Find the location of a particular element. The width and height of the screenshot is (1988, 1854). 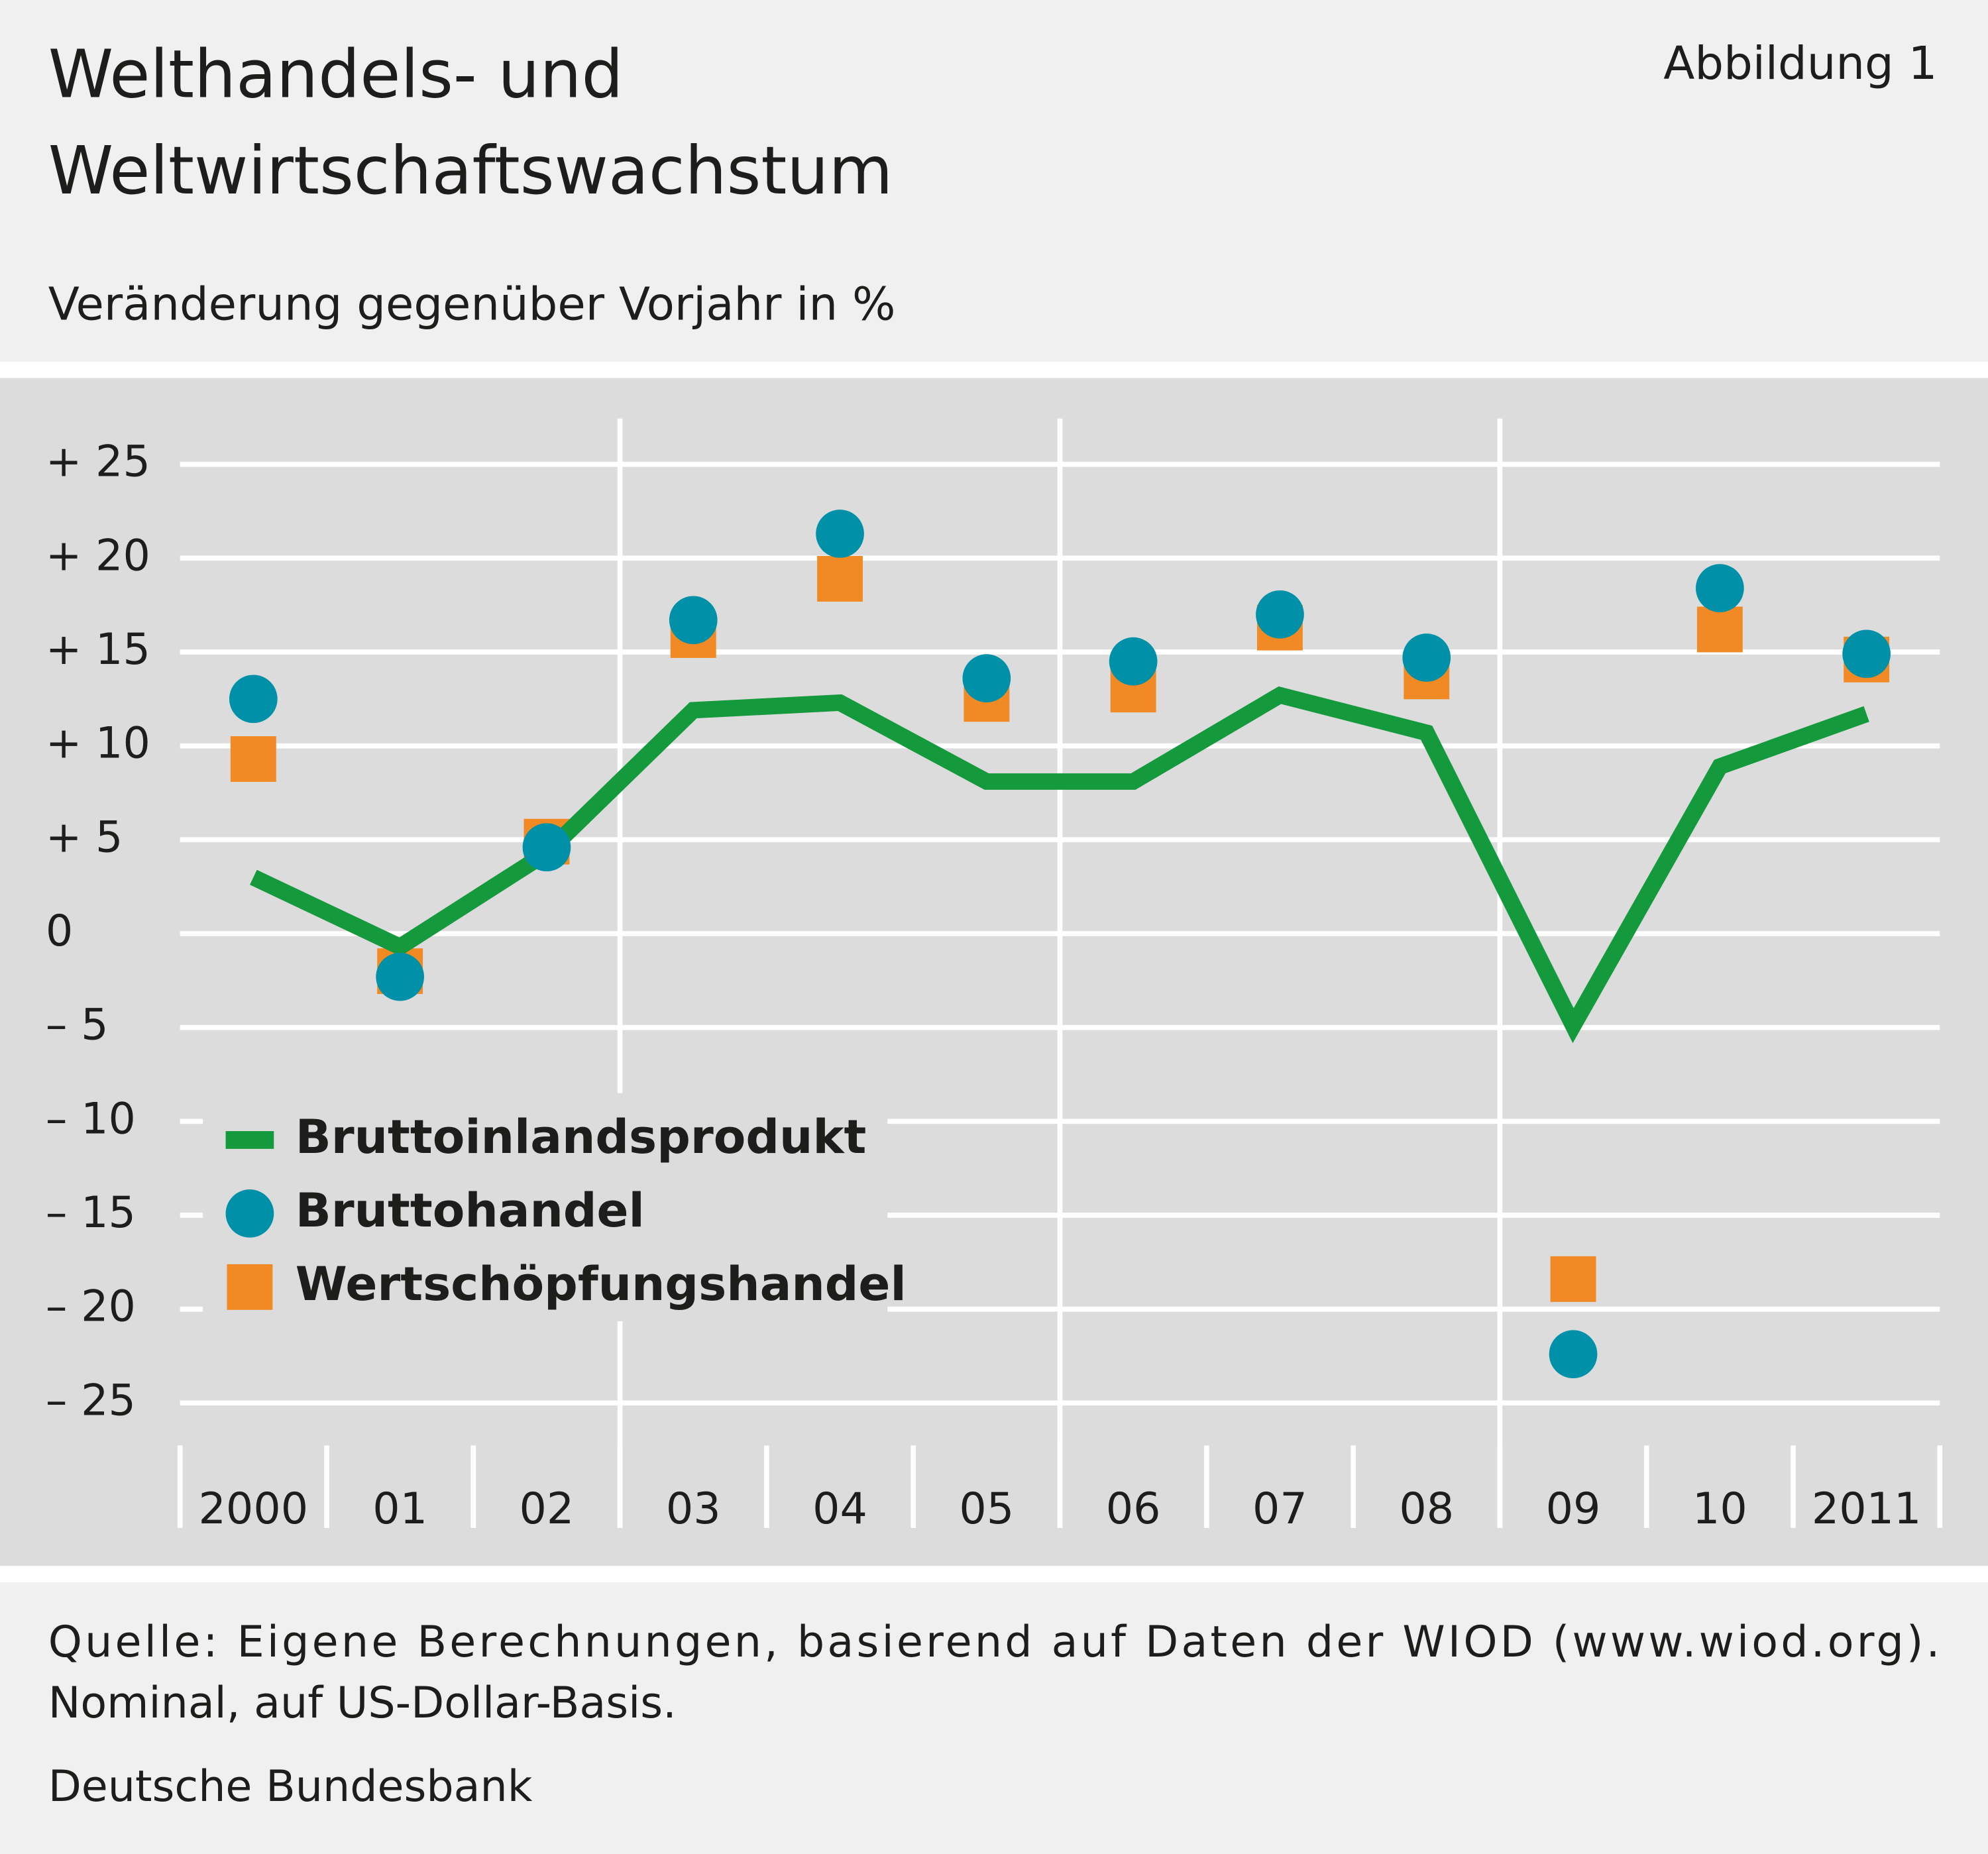

y-tick-label: – 10 is located at coordinates (91, 1119).